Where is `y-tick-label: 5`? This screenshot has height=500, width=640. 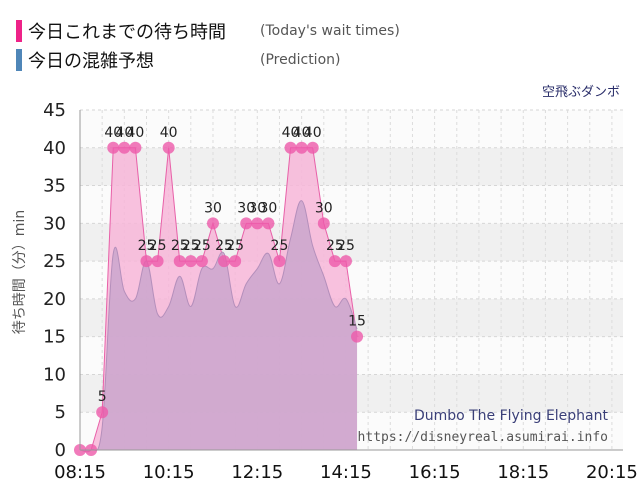 y-tick-label: 5 is located at coordinates (60, 412).